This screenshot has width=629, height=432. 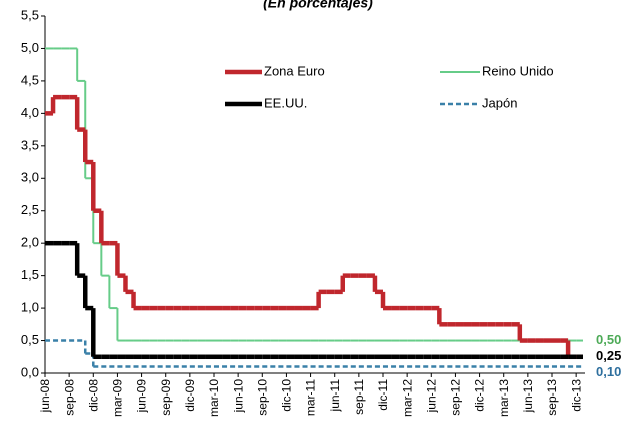 What do you see at coordinates (118, 398) in the screenshot?
I see `x-tick-label: mar-09` at bounding box center [118, 398].